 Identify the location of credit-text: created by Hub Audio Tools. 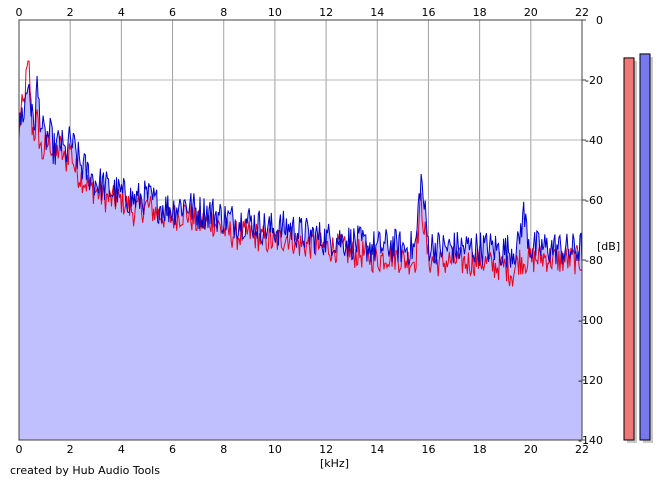
(85, 470).